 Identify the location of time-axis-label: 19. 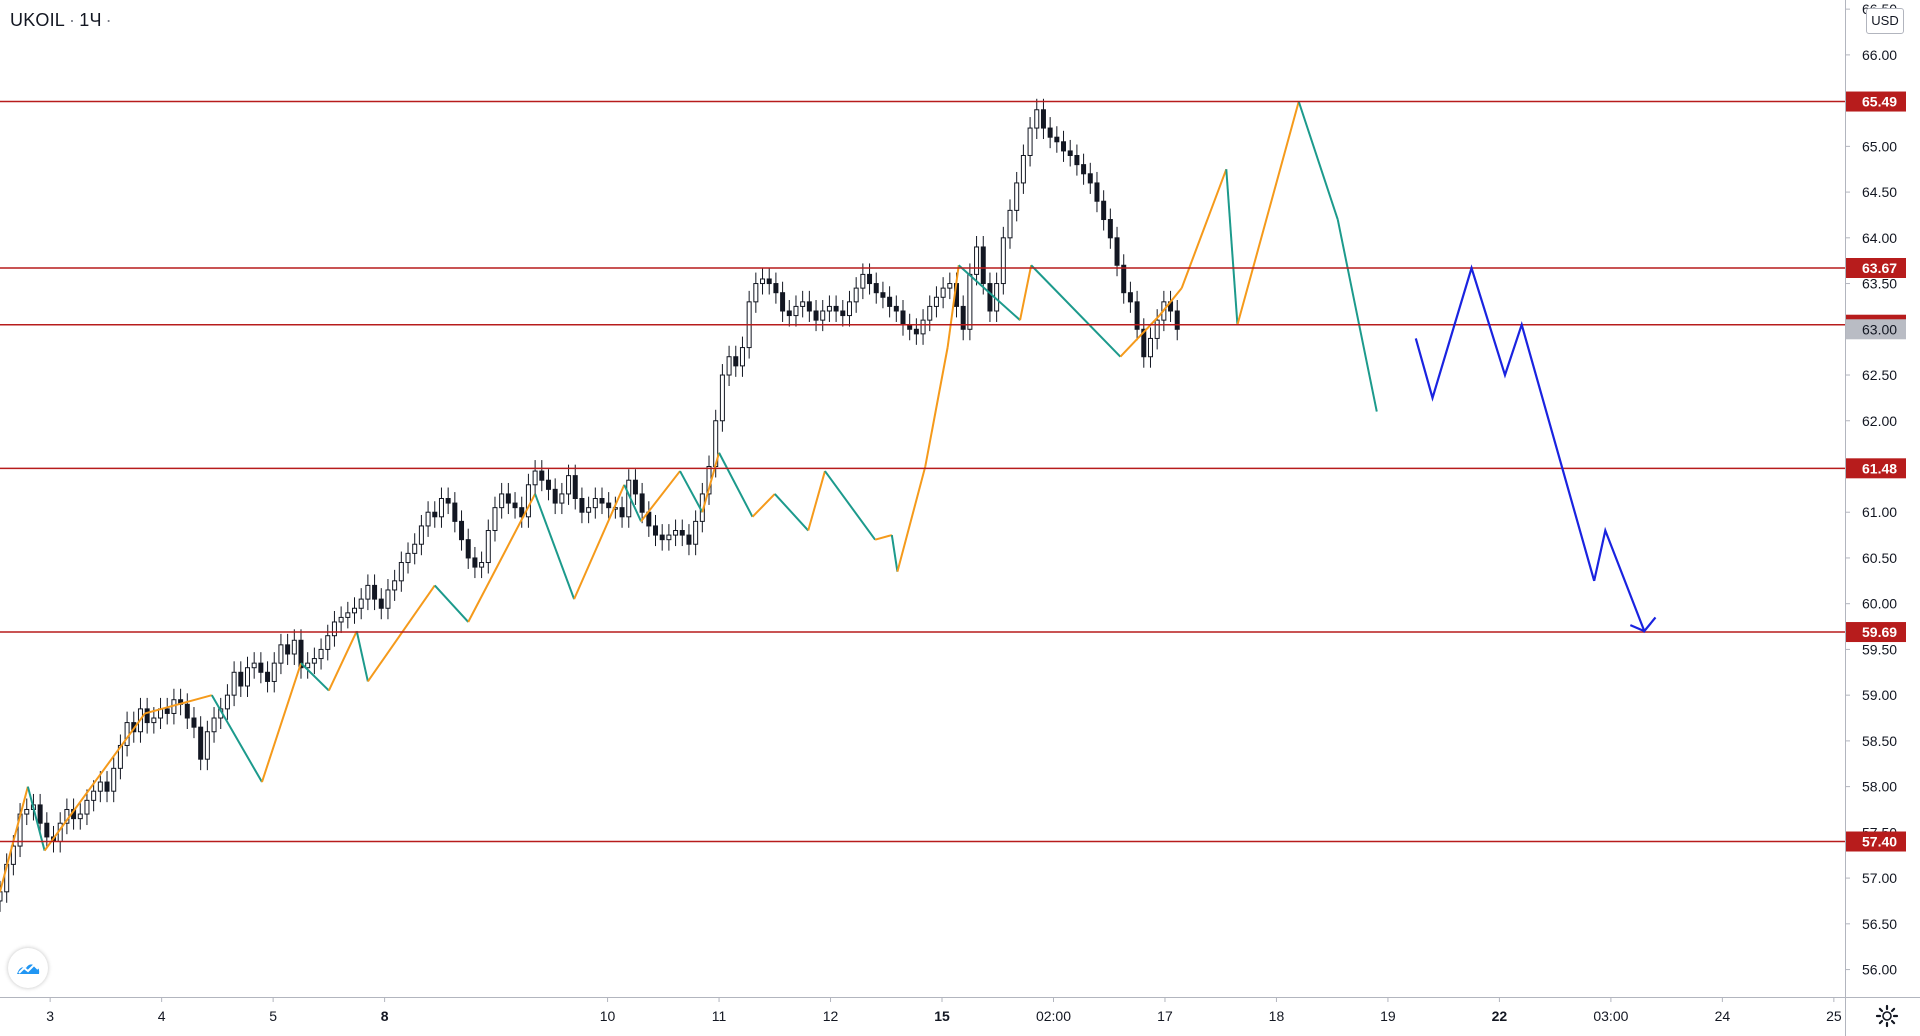
(1388, 1016).